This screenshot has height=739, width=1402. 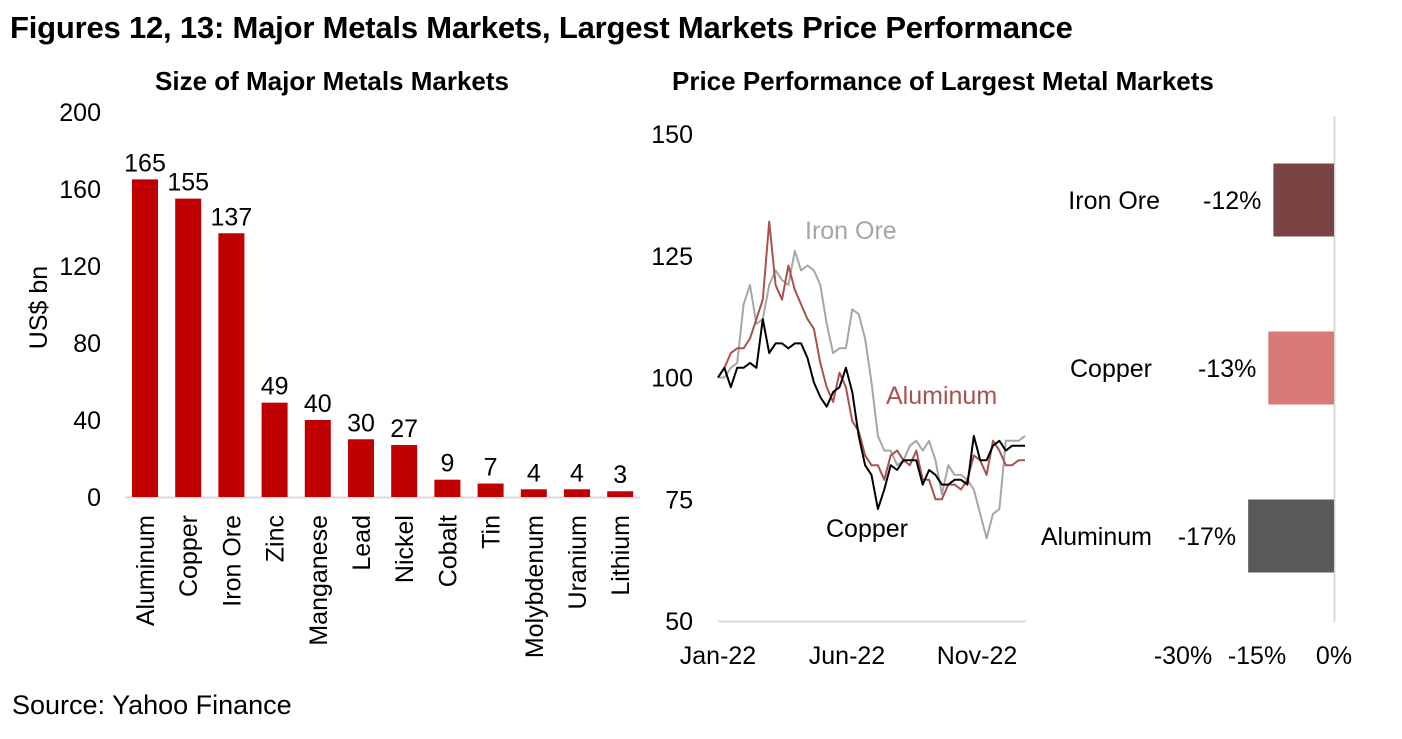 What do you see at coordinates (1227, 369) in the screenshot?
I see `hbar-data-label: -13%` at bounding box center [1227, 369].